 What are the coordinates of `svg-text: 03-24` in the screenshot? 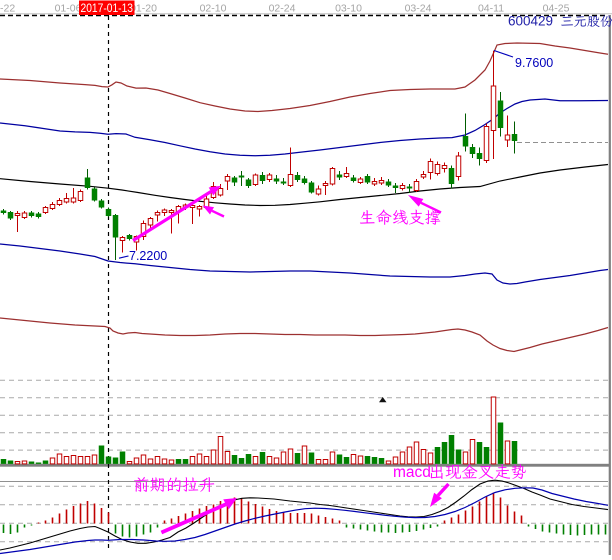 It's located at (418, 9).